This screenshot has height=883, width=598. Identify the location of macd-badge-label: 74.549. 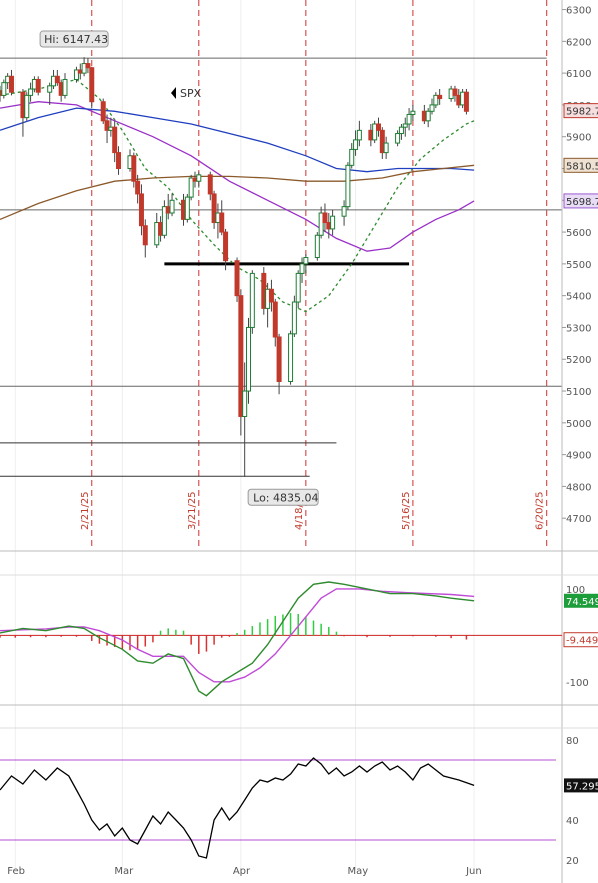
(582, 602).